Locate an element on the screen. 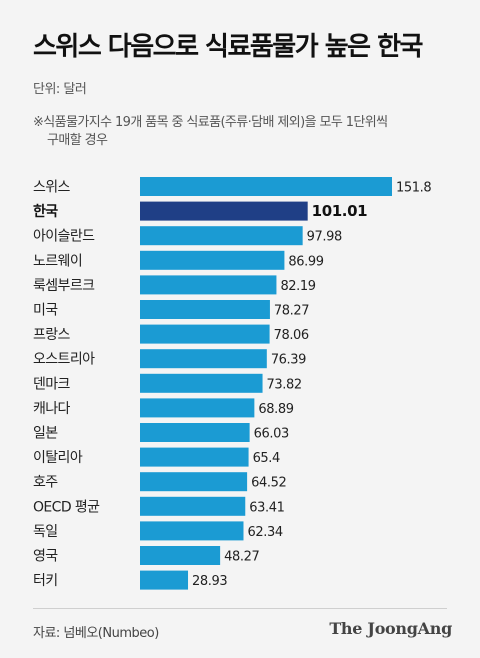 The height and width of the screenshot is (658, 480). value-label: 65.4 is located at coordinates (266, 458).